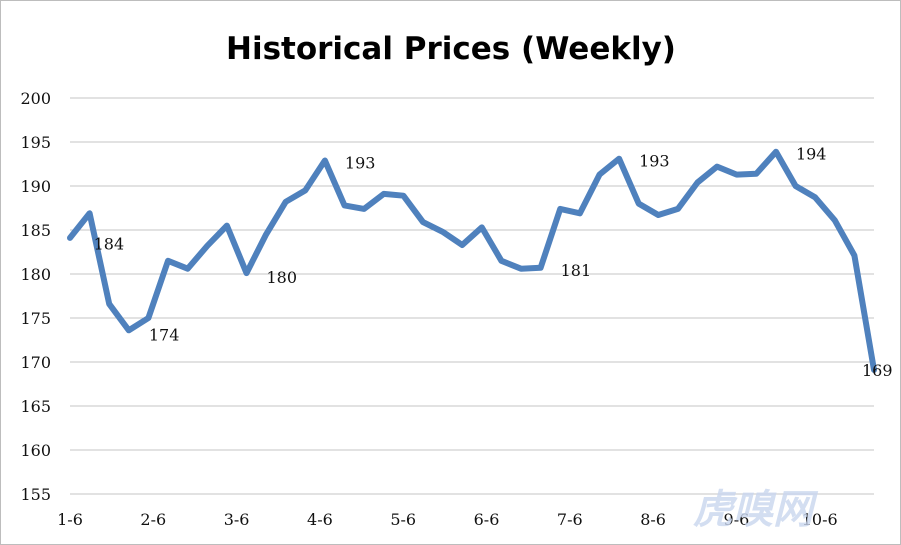 This screenshot has width=901, height=545. Describe the element at coordinates (35, 142) in the screenshot. I see `y-tick-label: 195` at that location.